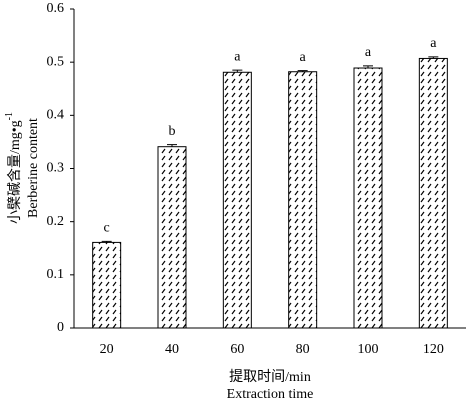  What do you see at coordinates (107, 228) in the screenshot?
I see `significance-letter: c` at bounding box center [107, 228].